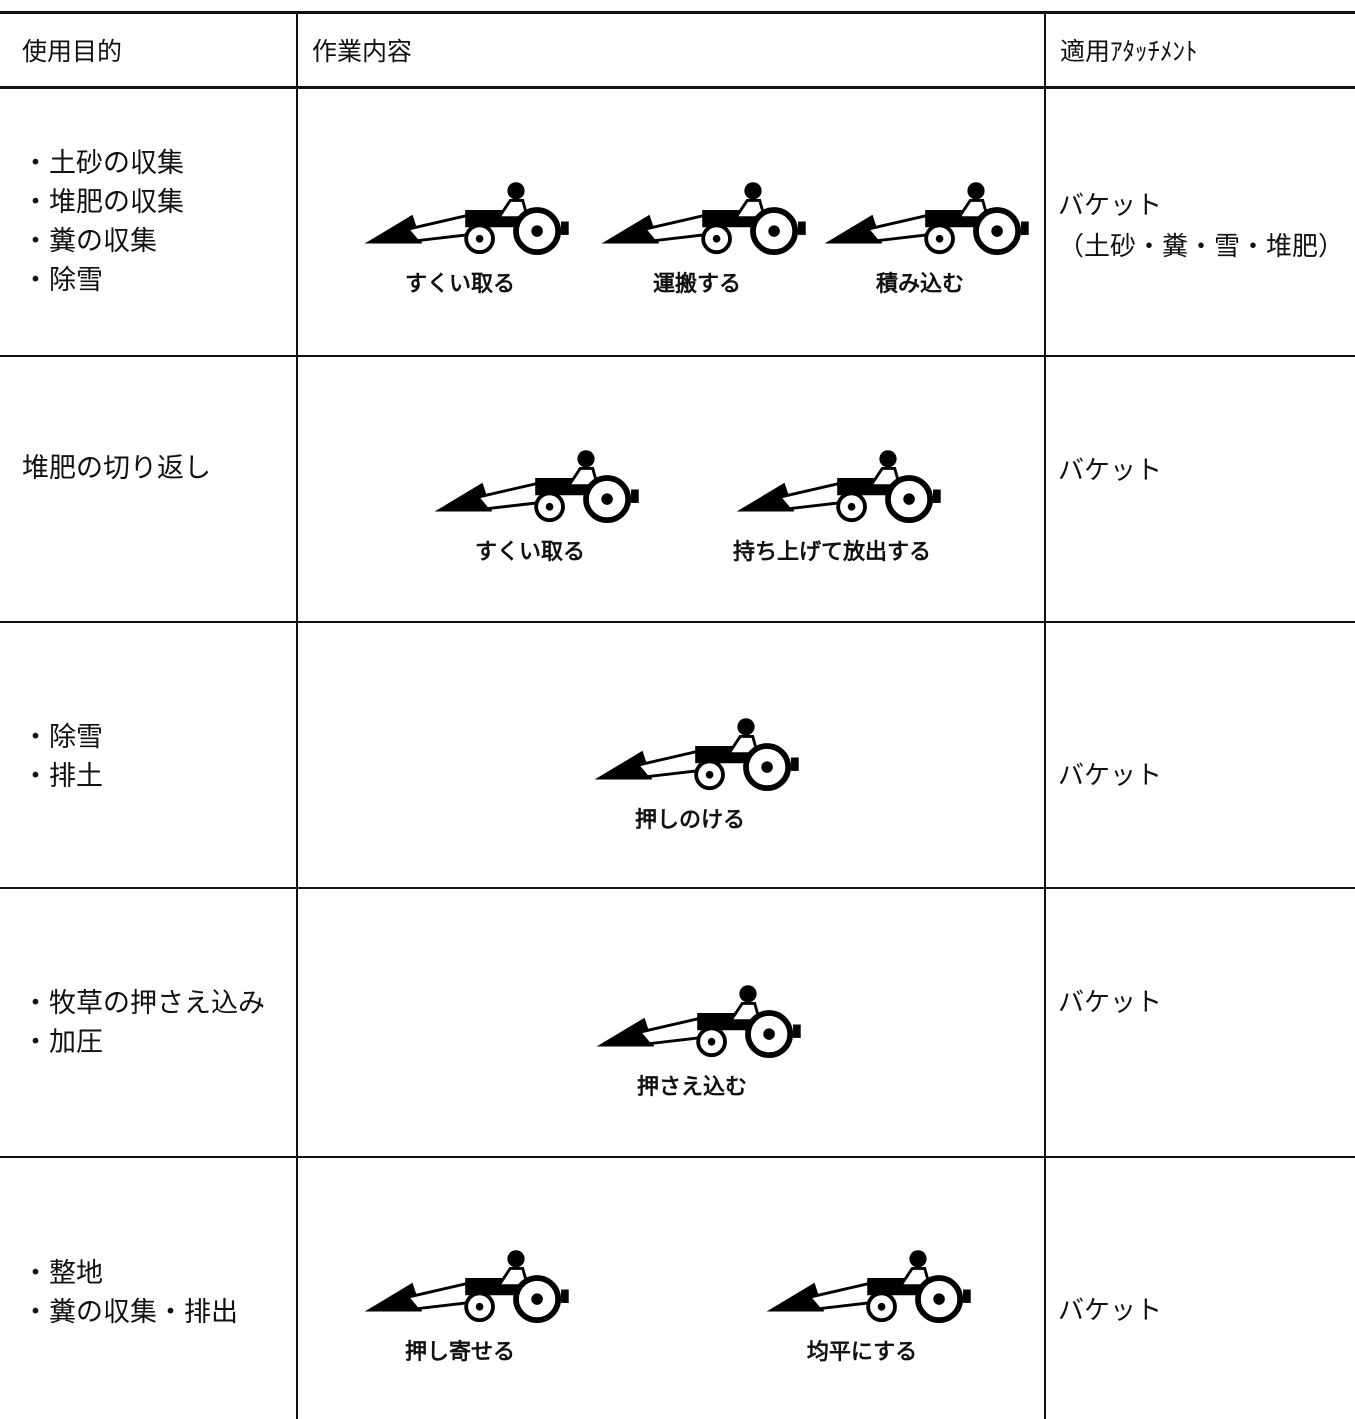 The width and height of the screenshot is (1355, 1419). I want to click on attachment: （土砂・糞・雪・堆肥）, so click(1201, 247).